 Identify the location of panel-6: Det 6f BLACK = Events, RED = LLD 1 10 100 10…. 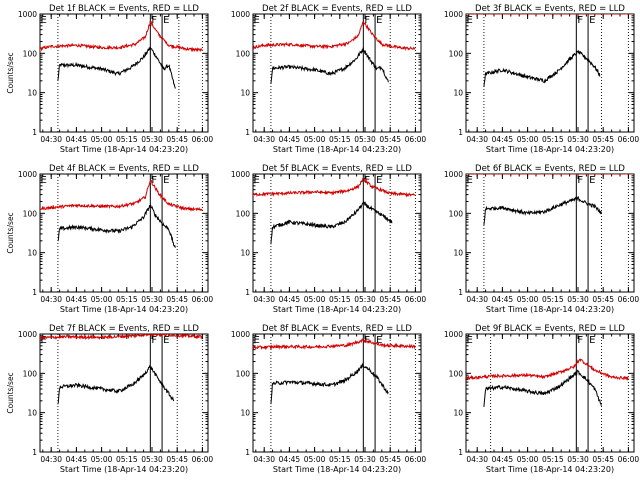
(542, 239).